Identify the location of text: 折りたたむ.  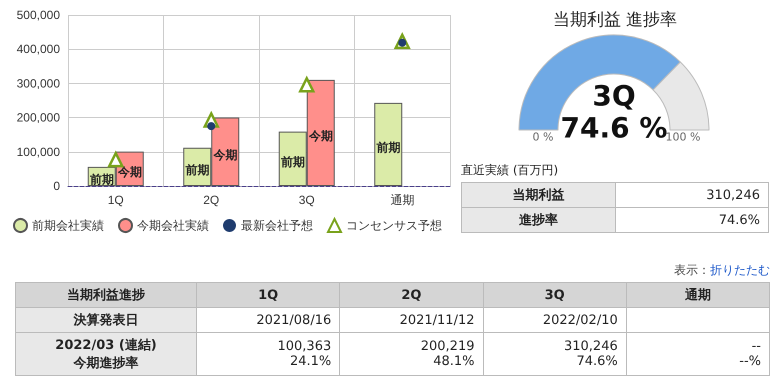
(740, 270).